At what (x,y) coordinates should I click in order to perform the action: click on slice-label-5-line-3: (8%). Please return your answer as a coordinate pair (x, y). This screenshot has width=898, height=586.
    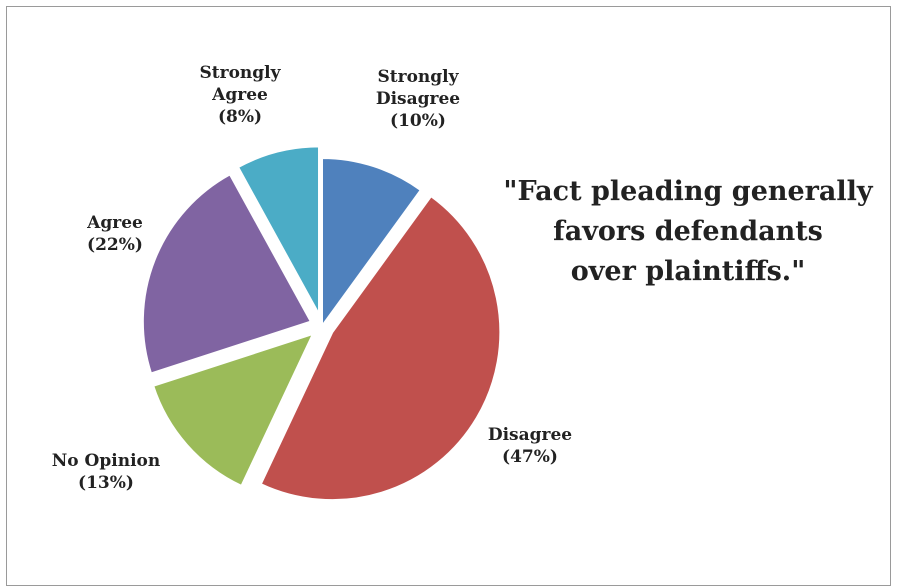
    Looking at the image, I should click on (240, 117).